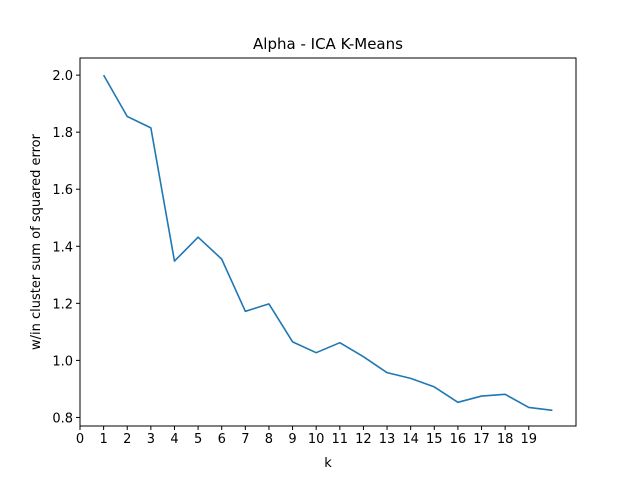 This screenshot has height=480, width=640. Describe the element at coordinates (62, 190) in the screenshot. I see `y-tick-label: 1.6` at that location.